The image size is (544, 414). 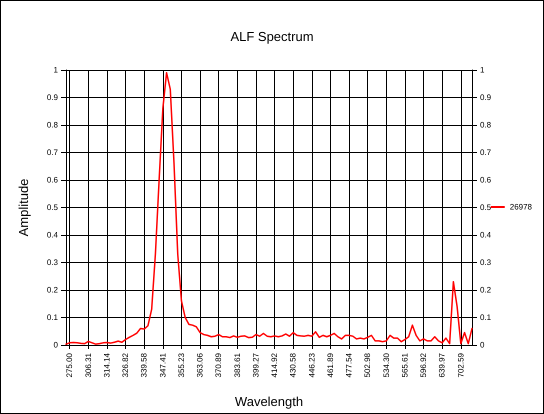 What do you see at coordinates (52, 235) in the screenshot?
I see `y-tick-label: 0.4` at bounding box center [52, 235].